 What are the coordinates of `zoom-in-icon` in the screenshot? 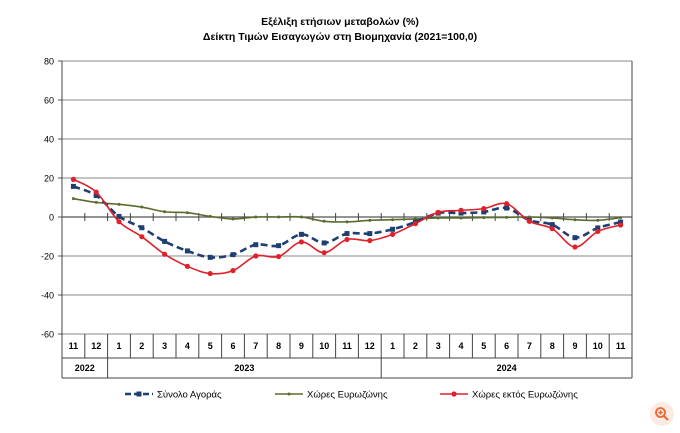 It's located at (662, 414).